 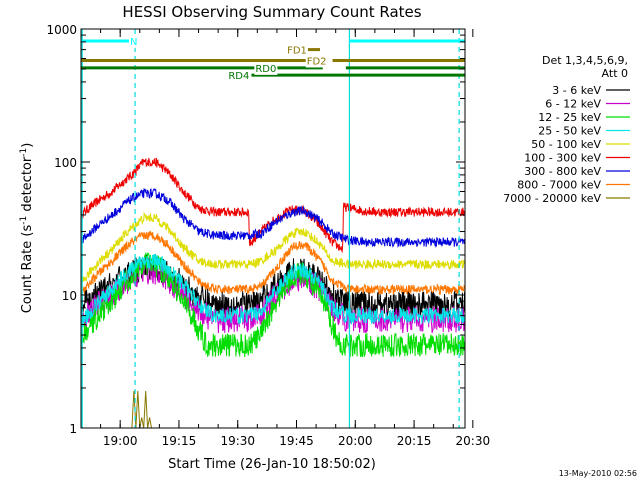 I want to click on footer-timestamp: 13-May-2010 02:56, so click(x=598, y=473).